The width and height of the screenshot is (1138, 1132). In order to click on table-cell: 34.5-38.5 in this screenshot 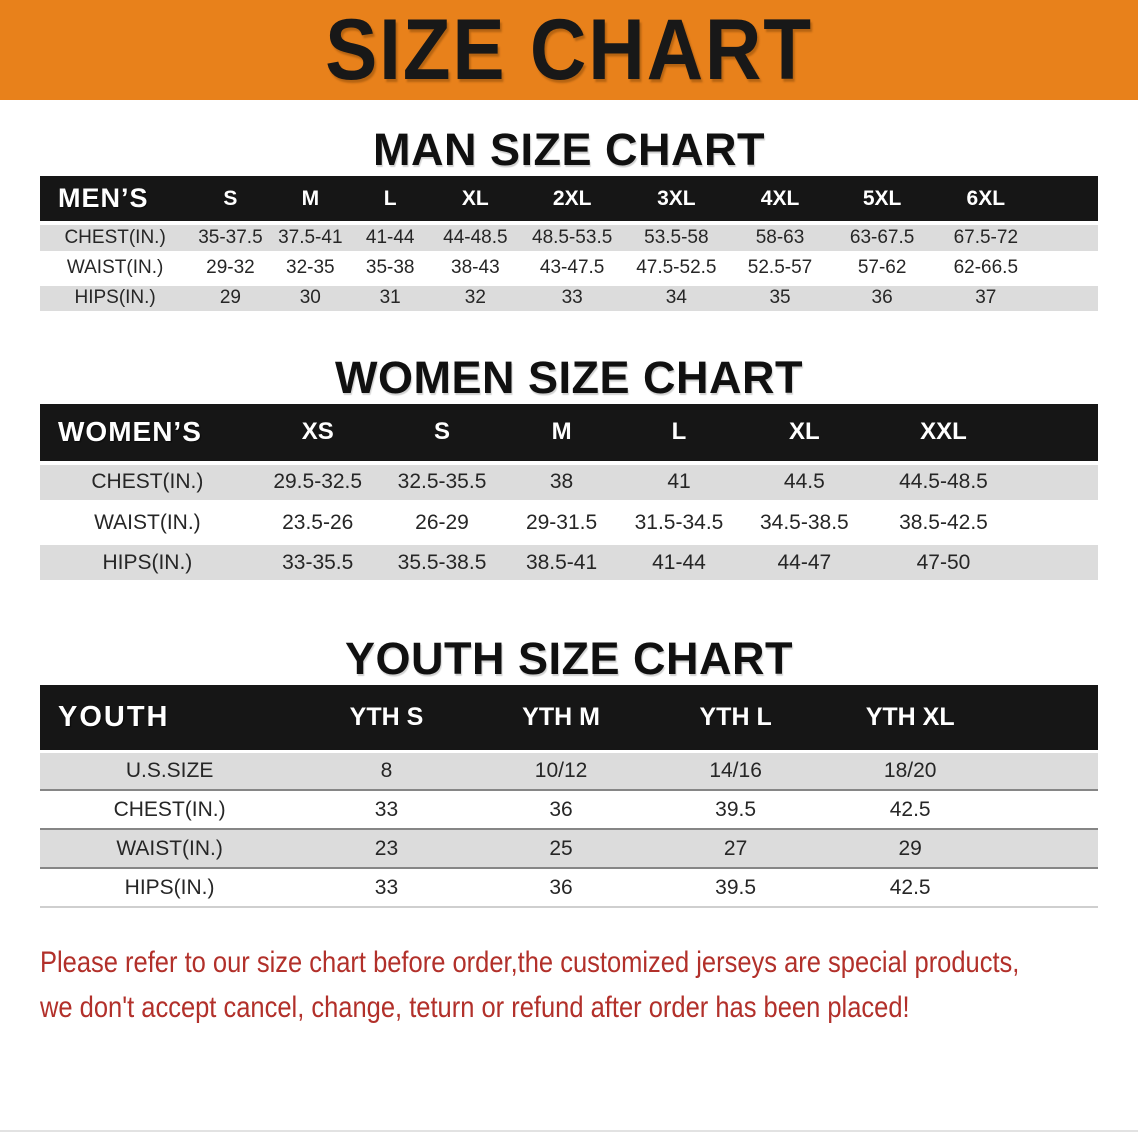, I will do `click(804, 522)`.